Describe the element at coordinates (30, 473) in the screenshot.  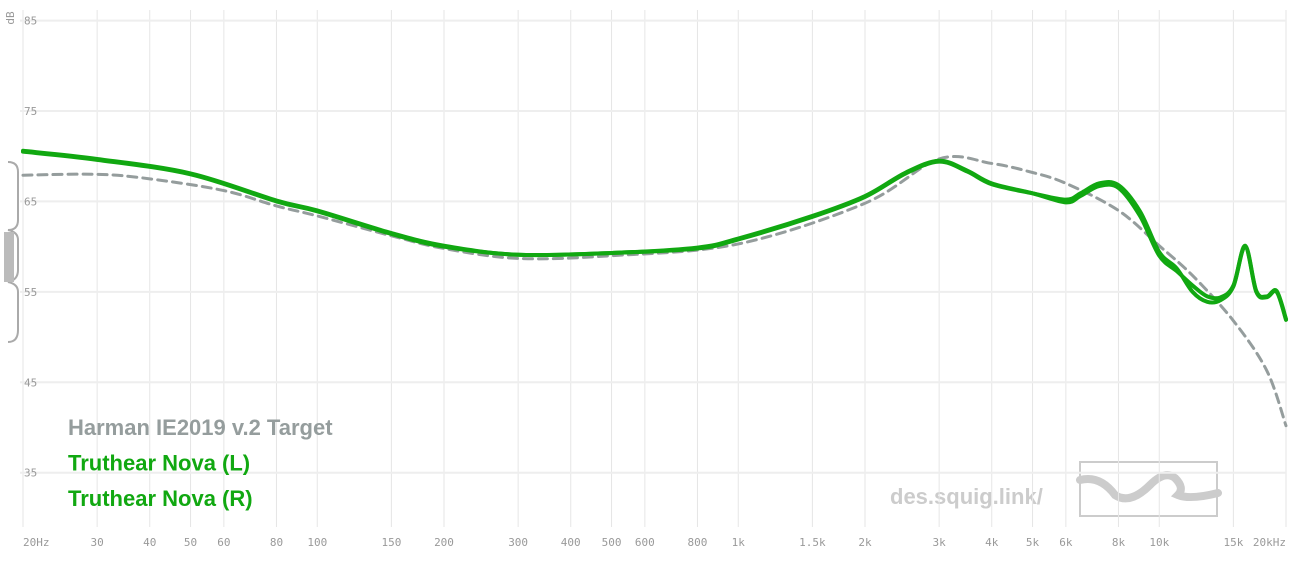
I see `y-tick-label: 35` at that location.